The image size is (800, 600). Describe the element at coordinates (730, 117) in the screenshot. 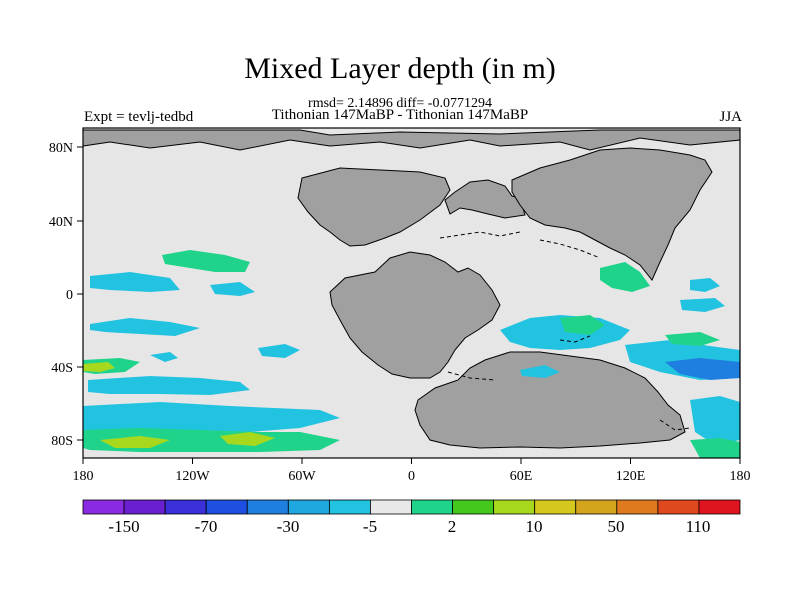

I see `season-label: JJA` at that location.